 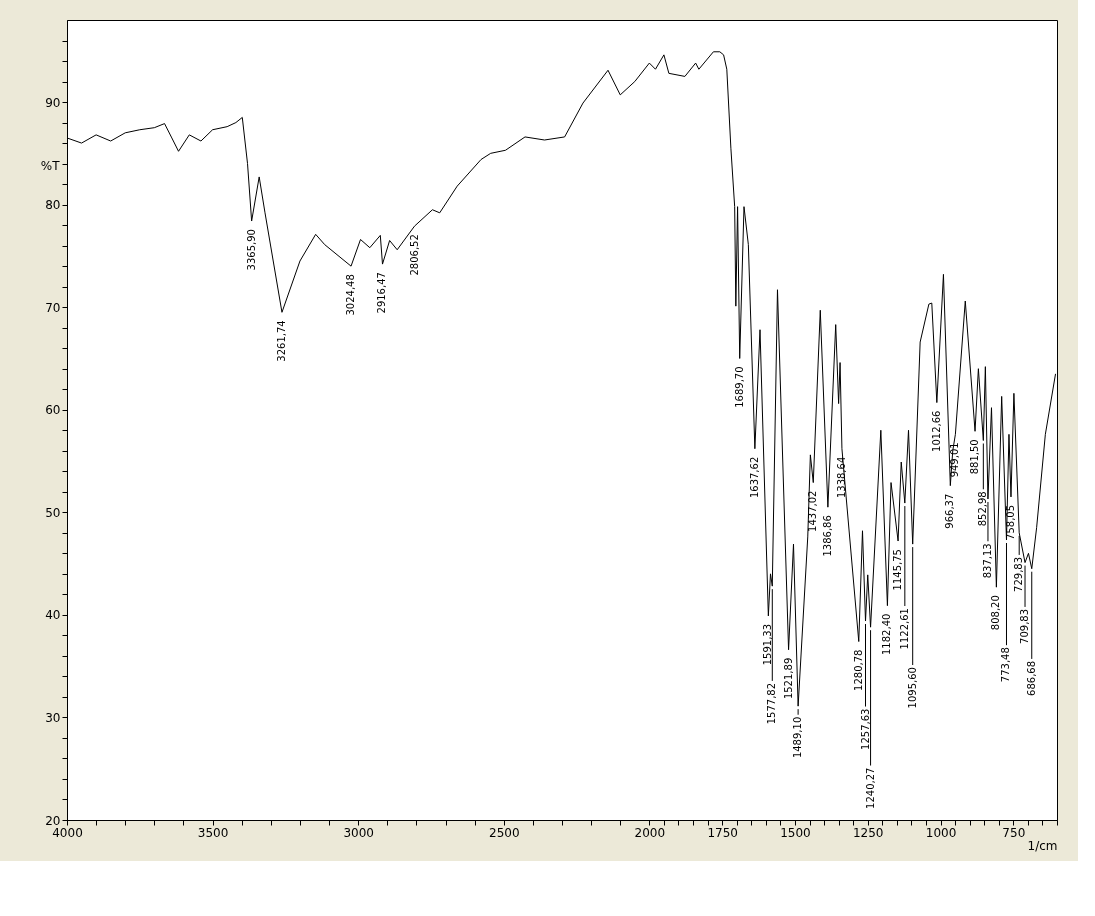 I want to click on annotation: 686,68, so click(x=1031, y=678).